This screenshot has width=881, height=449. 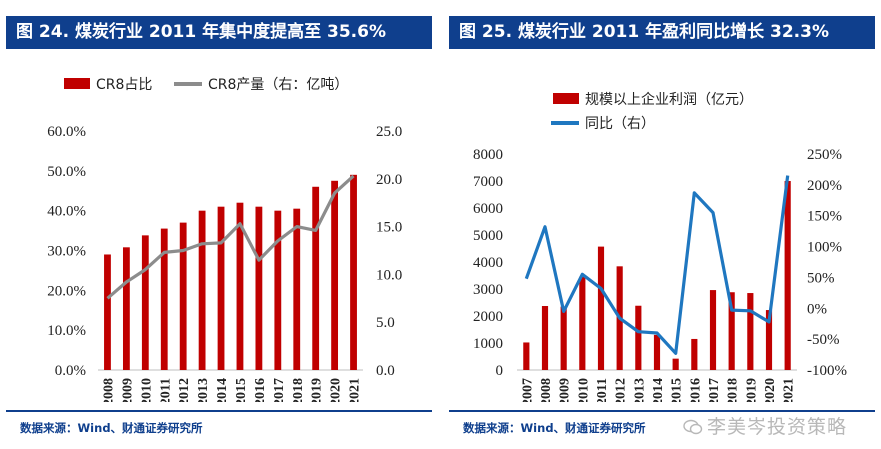 What do you see at coordinates (770, 390) in the screenshot?
I see `right-x-tick-label: 2020` at bounding box center [770, 390].